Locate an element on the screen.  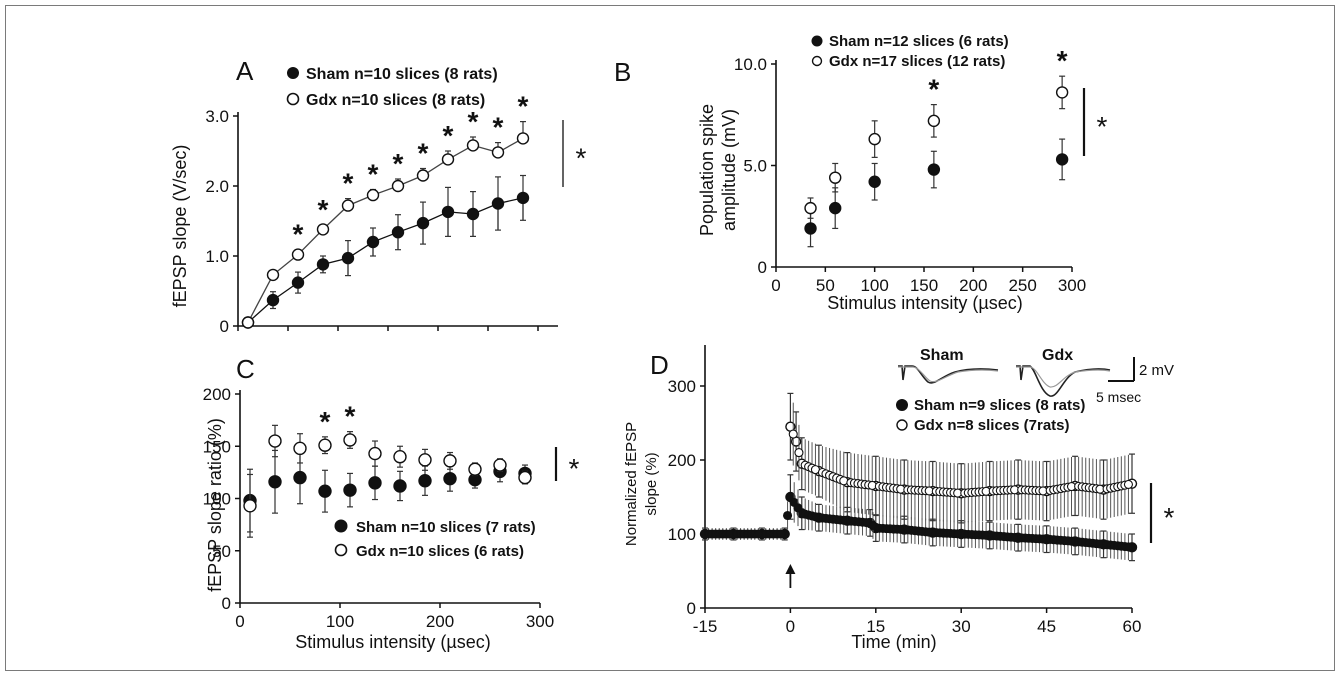
panel-a-sham-line is located at coordinates (385, 260).